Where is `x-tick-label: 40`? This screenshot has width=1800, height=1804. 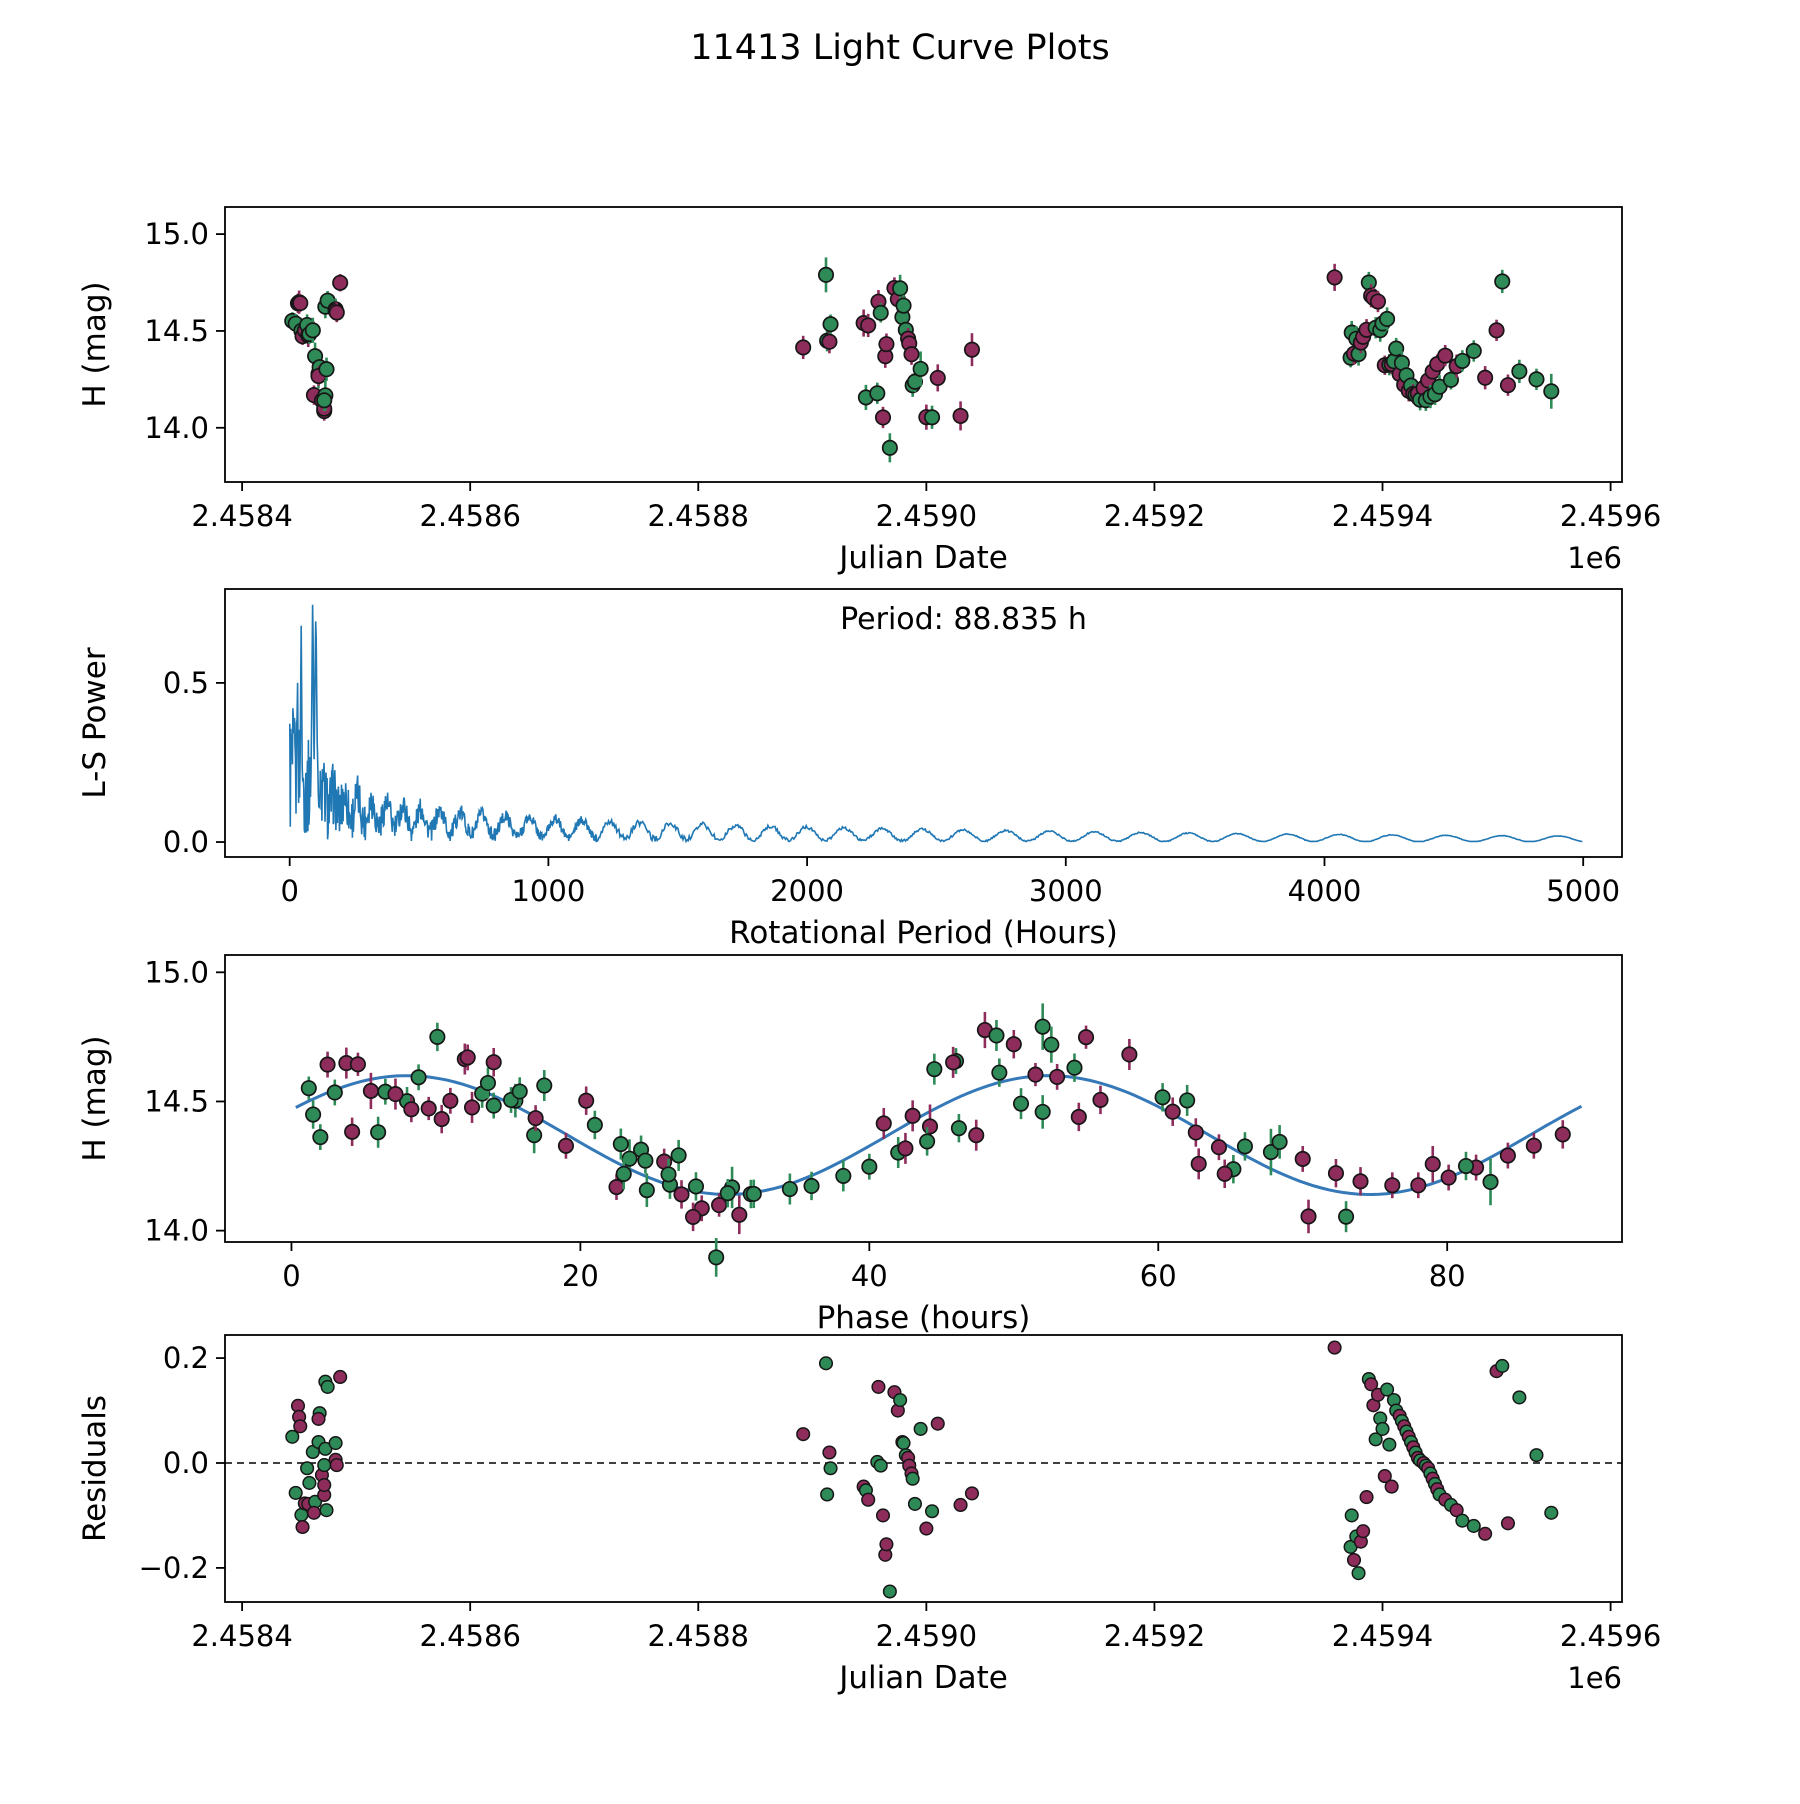
x-tick-label: 40 is located at coordinates (869, 1276).